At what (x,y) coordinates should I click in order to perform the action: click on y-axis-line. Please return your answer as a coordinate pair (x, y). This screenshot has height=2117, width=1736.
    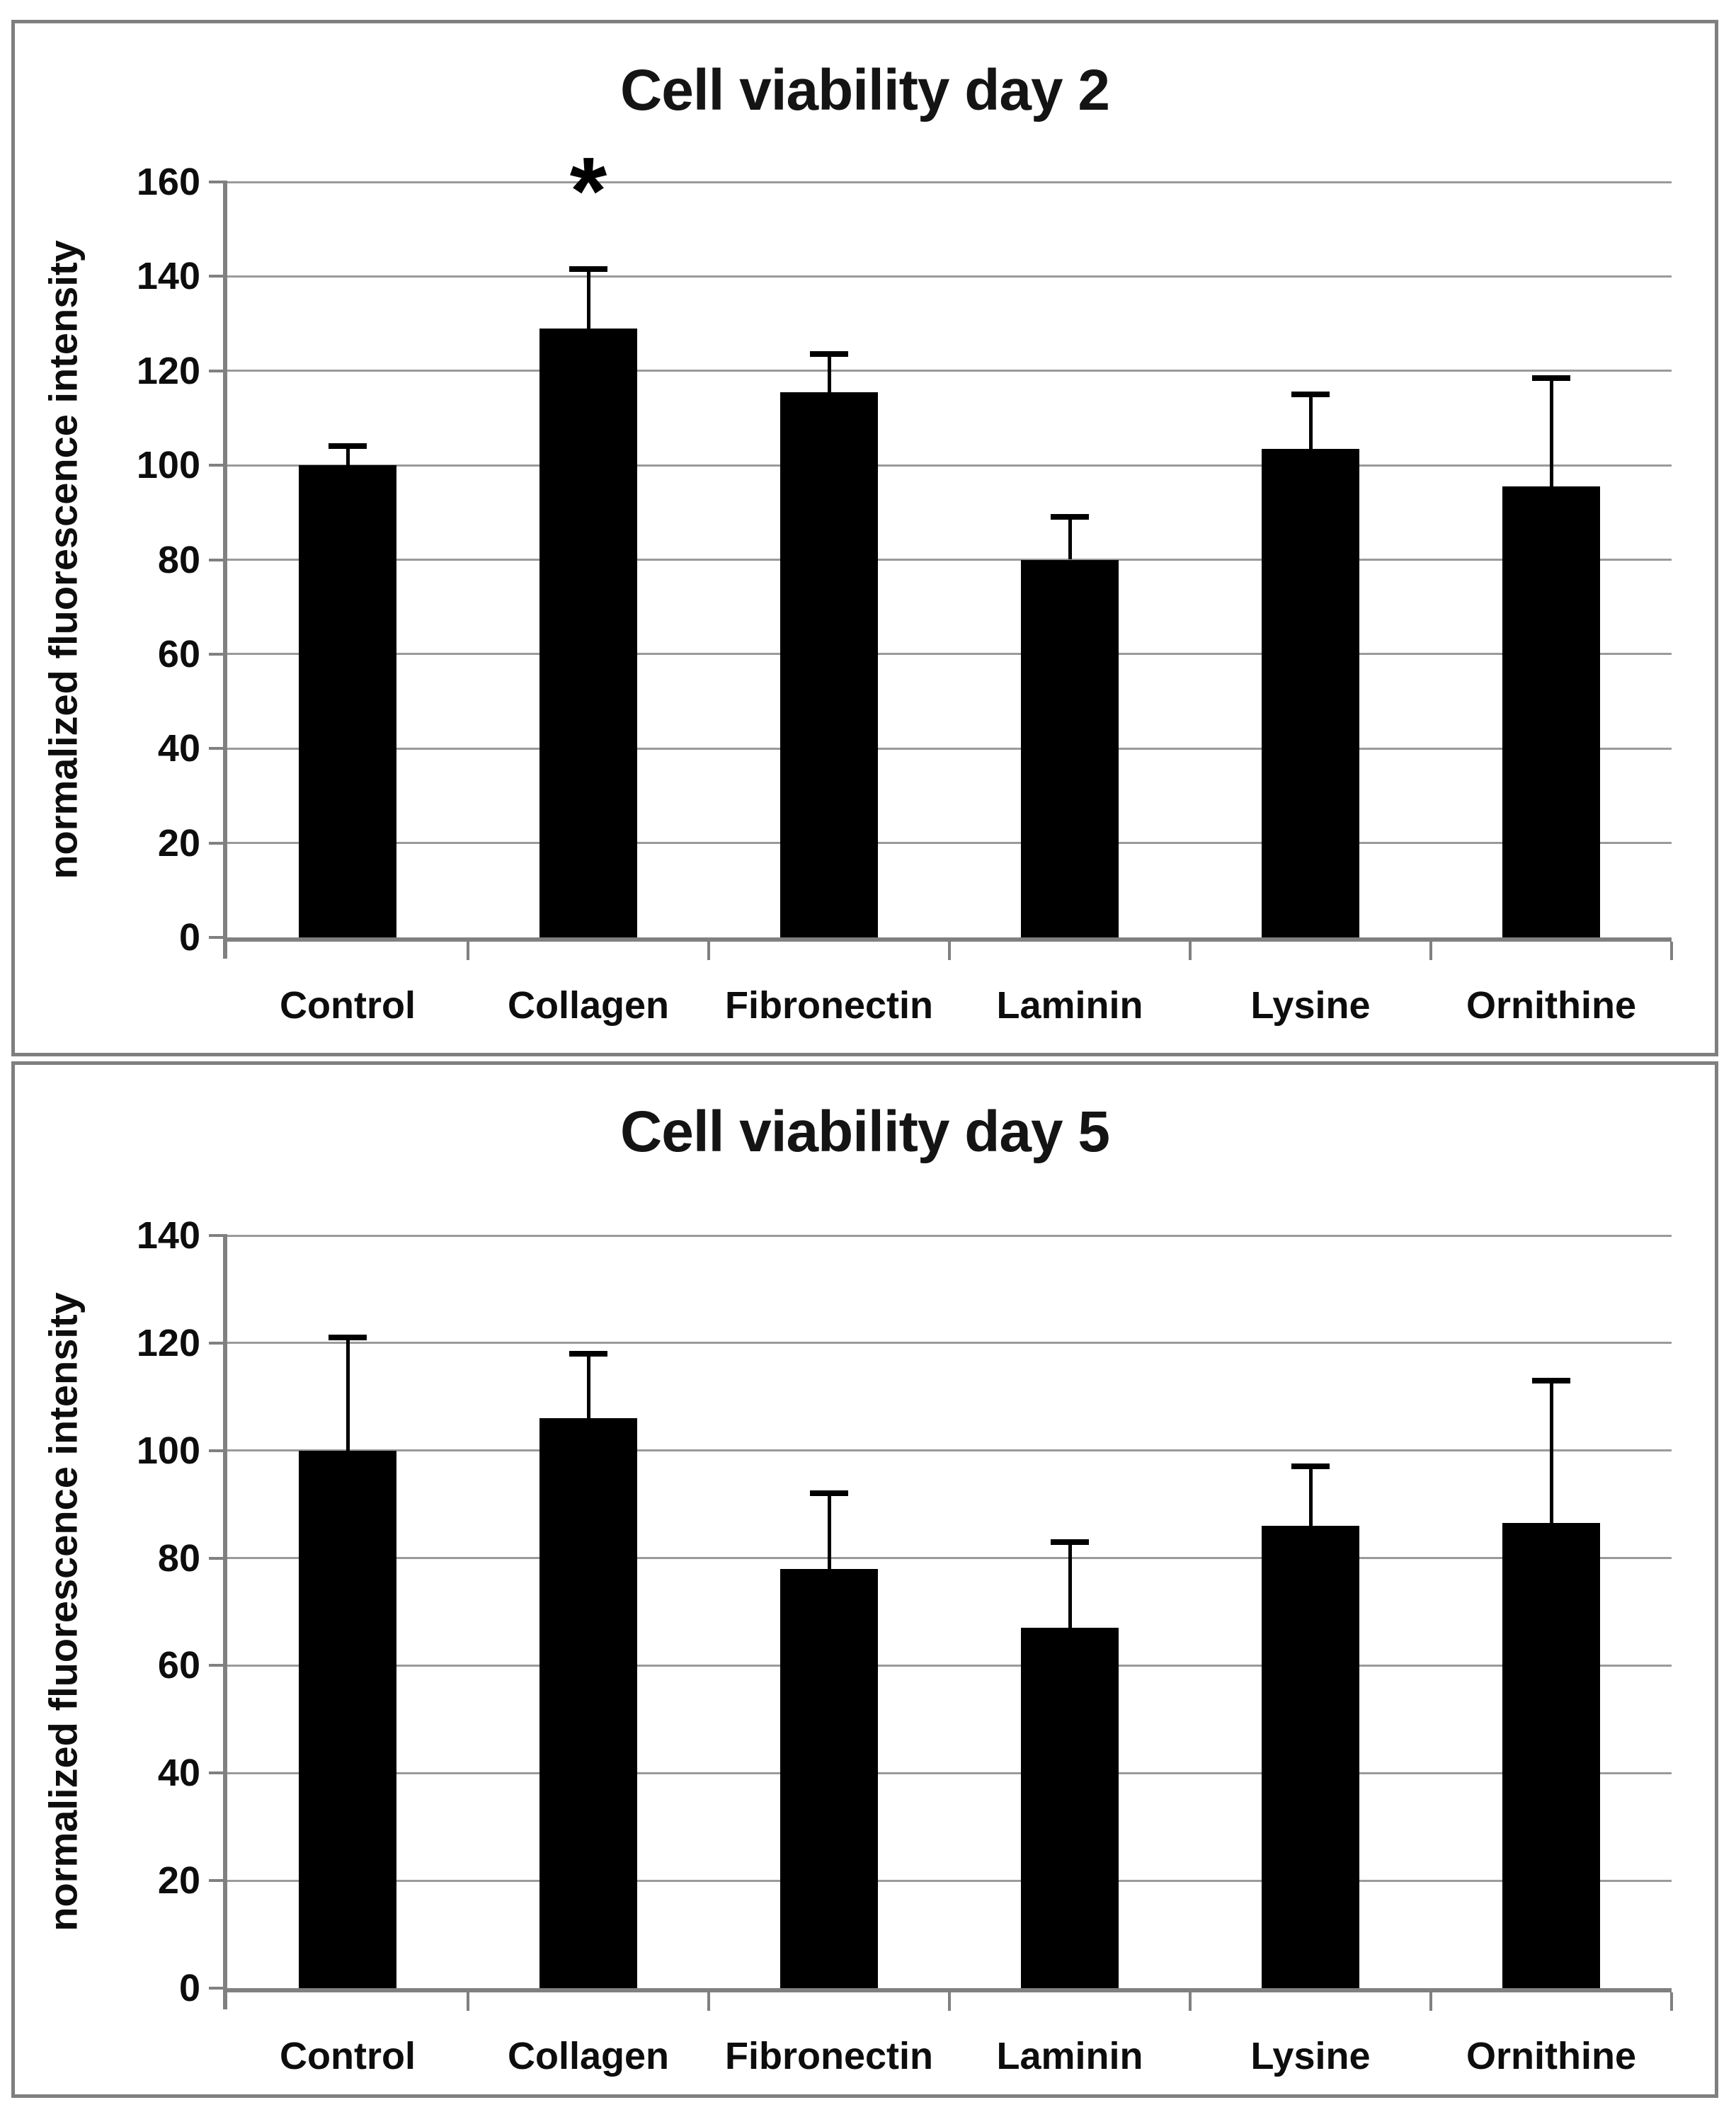
    Looking at the image, I should click on (225, 570).